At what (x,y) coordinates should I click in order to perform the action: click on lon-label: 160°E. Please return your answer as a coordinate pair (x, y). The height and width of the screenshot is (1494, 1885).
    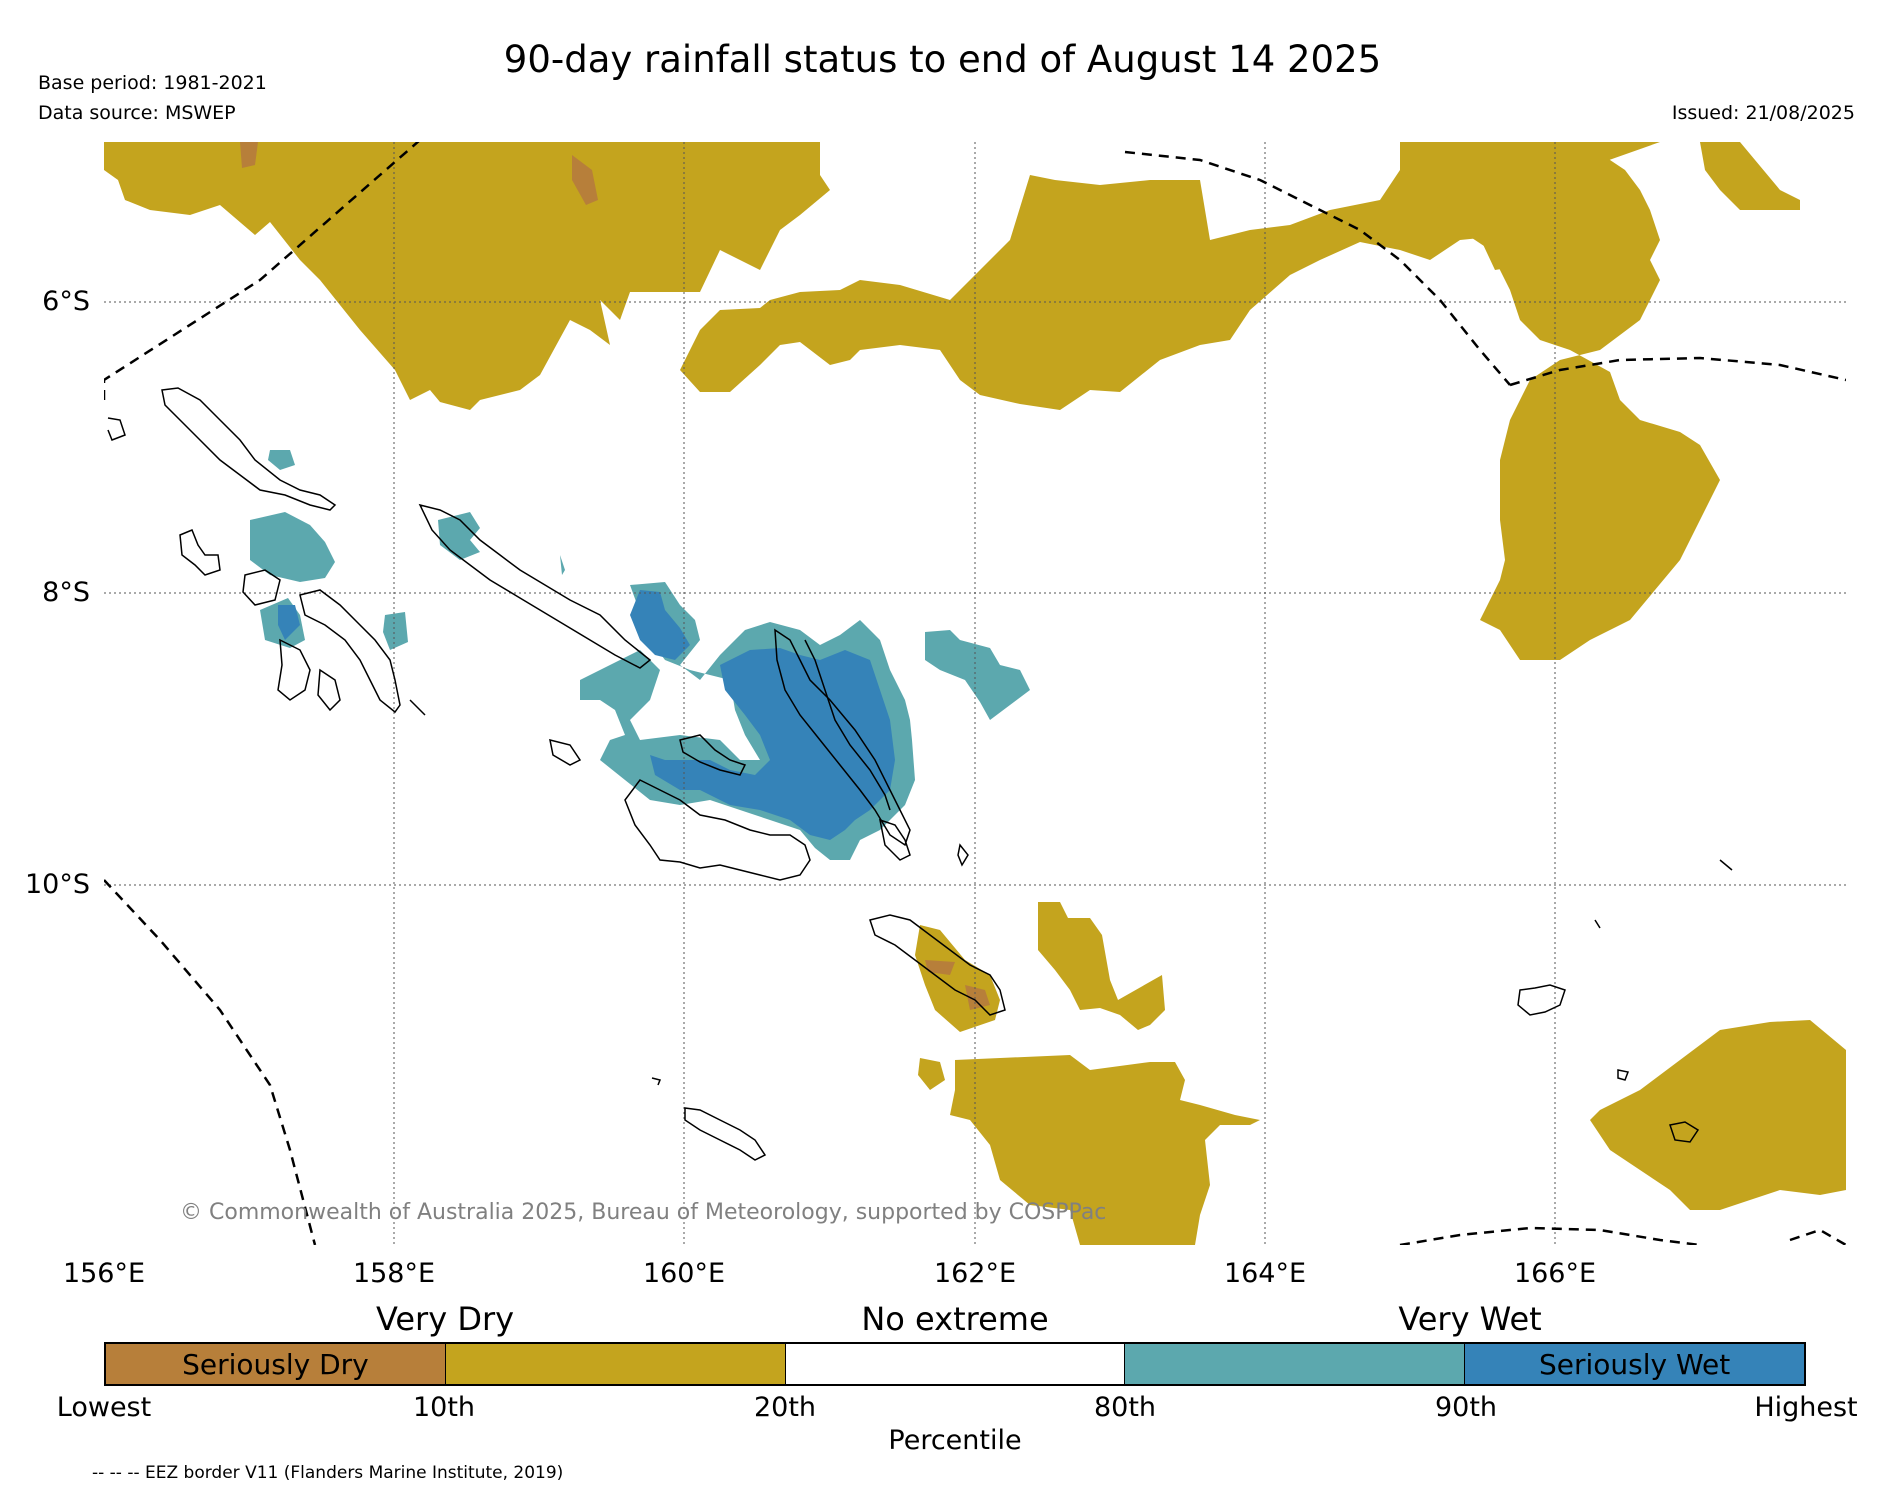
    Looking at the image, I should click on (684, 1273).